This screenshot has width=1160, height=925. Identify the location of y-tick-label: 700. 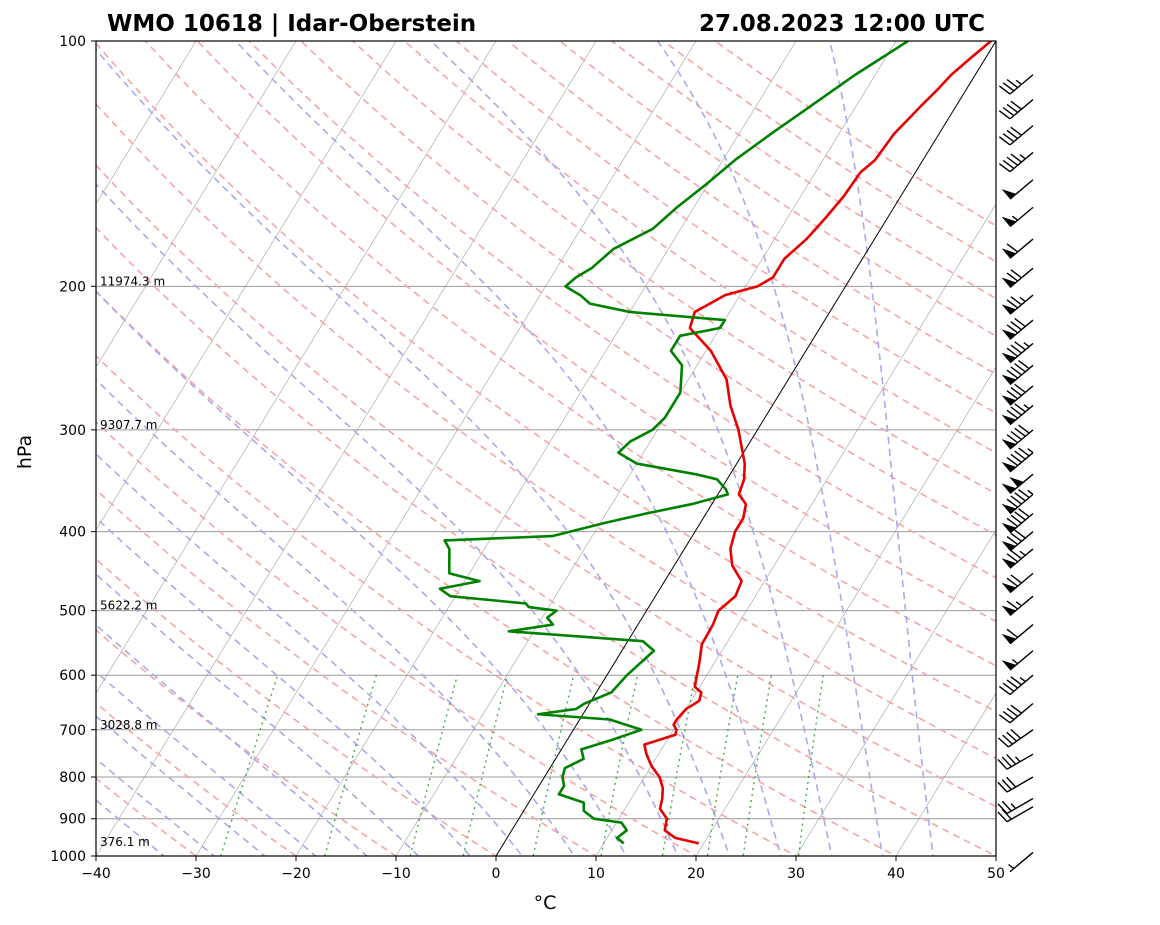
(72, 731).